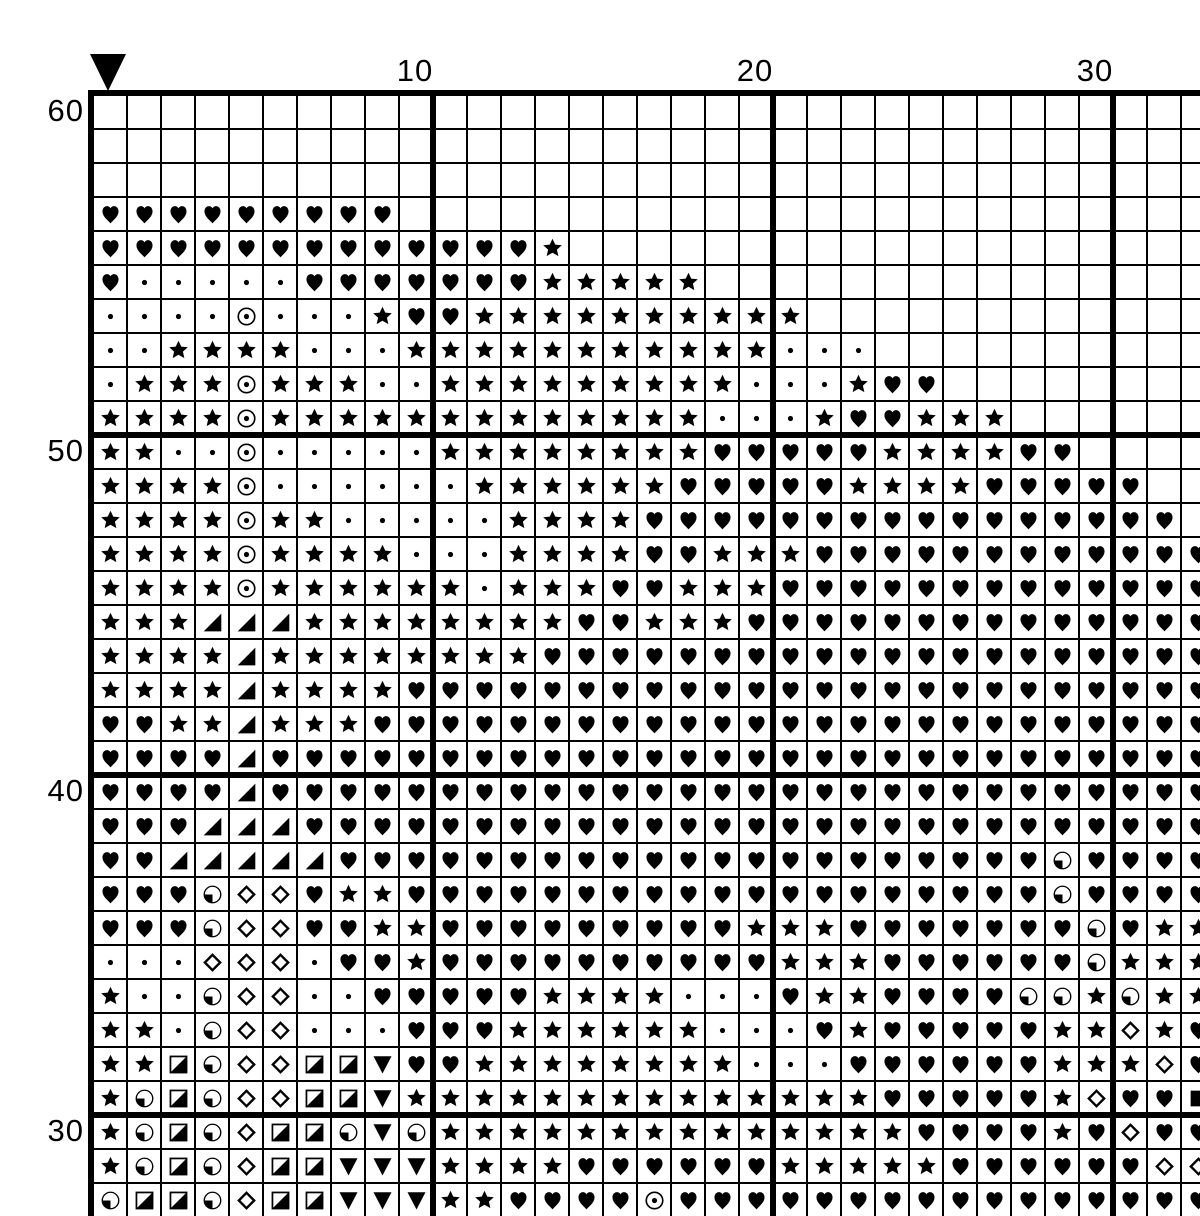 This screenshot has width=1200, height=1216. I want to click on cell-corner-triangle-lower-right, so click(246, 656).